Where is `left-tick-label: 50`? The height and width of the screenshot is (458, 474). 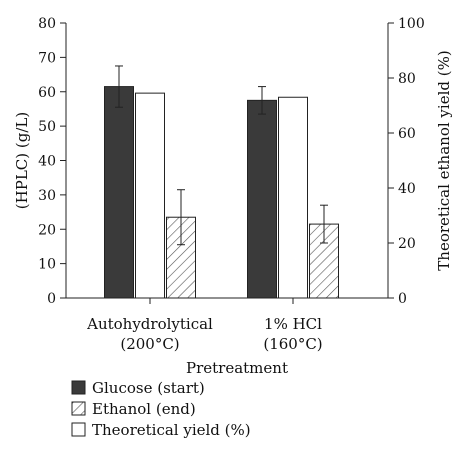 left-tick-label: 50 is located at coordinates (47, 127).